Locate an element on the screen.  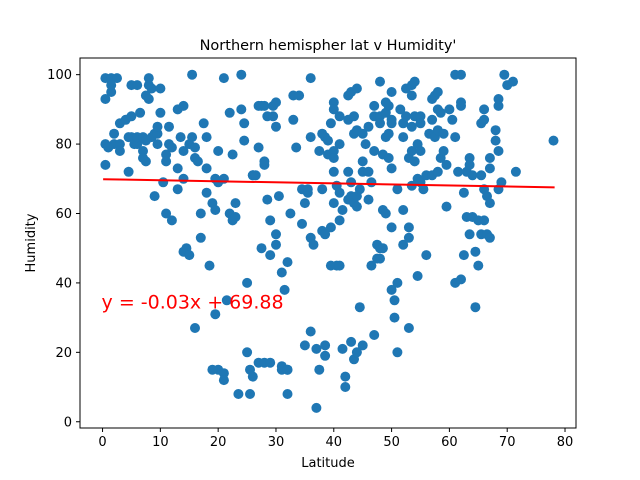
y-tick-label: 20 is located at coordinates (63, 353).